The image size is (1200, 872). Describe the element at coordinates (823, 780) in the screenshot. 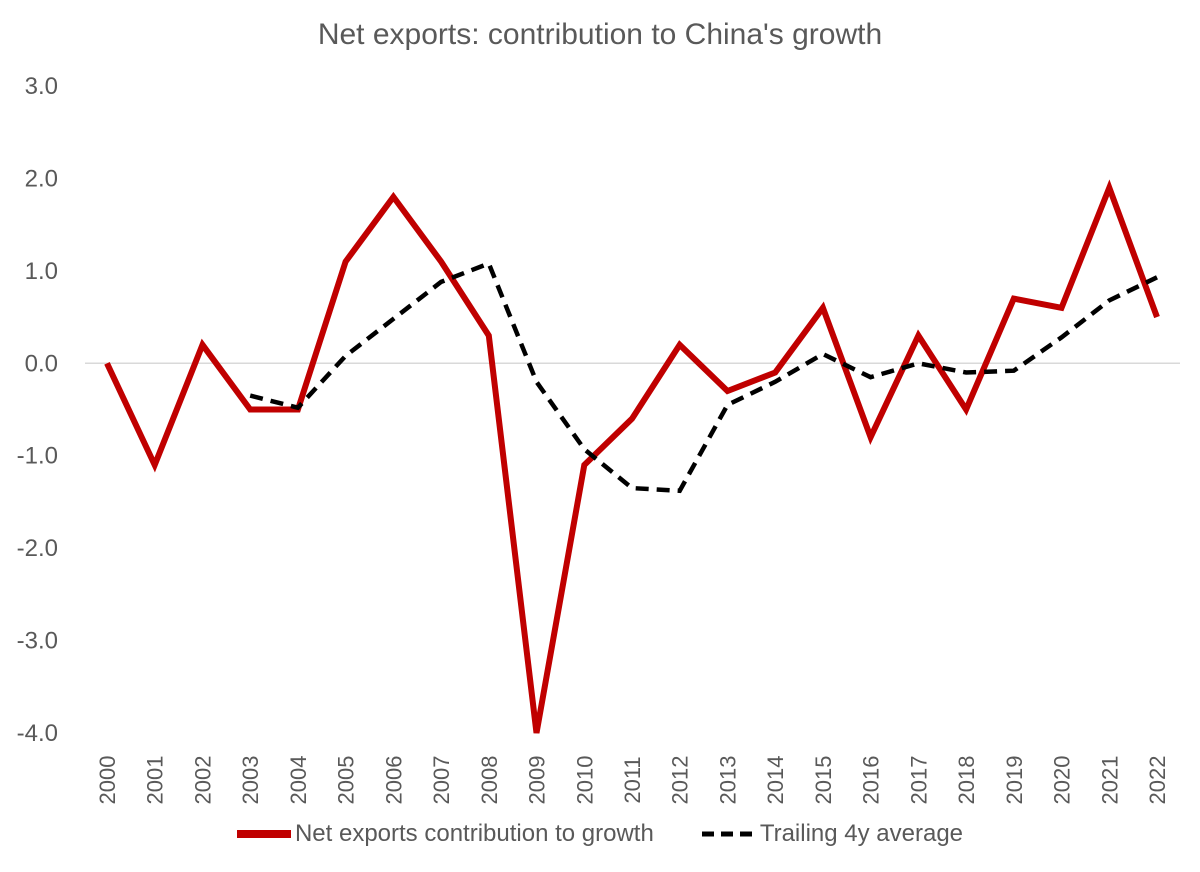

I see `x-tick-label: 2015` at that location.